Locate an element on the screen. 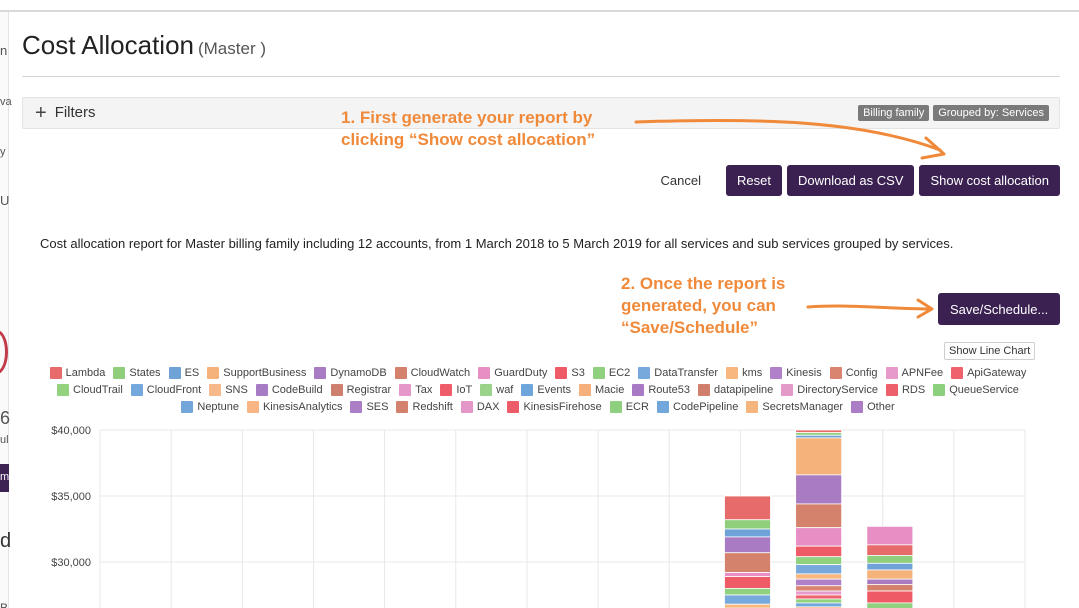  legend-label: GuardDuty is located at coordinates (521, 373).